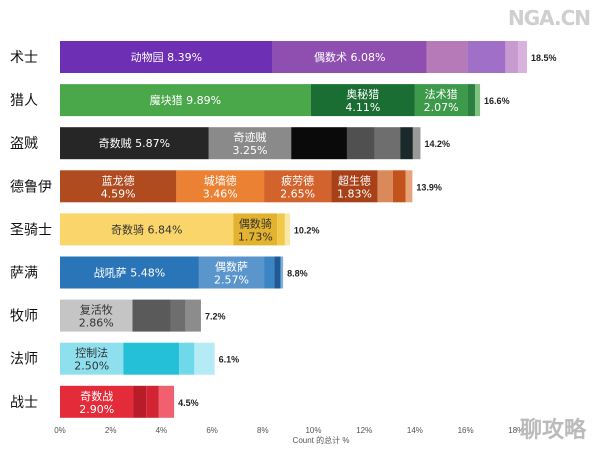 The image size is (594, 452). Describe the element at coordinates (516, 430) in the screenshot. I see `x-tick-label: 18%` at that location.